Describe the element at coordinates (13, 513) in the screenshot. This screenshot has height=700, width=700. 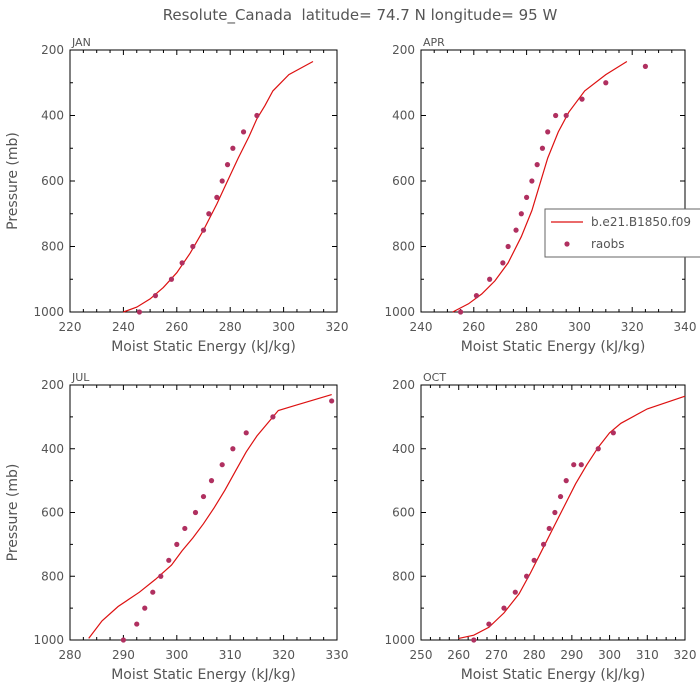
I see `y-axis-label: Pressure (mb)` at that location.